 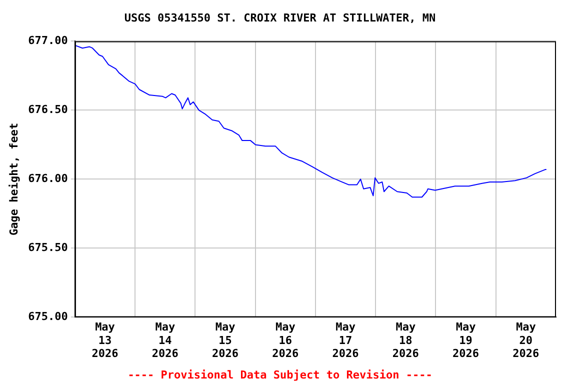 What do you see at coordinates (48, 247) in the screenshot?
I see `y-tick-label: 675.50` at bounding box center [48, 247].